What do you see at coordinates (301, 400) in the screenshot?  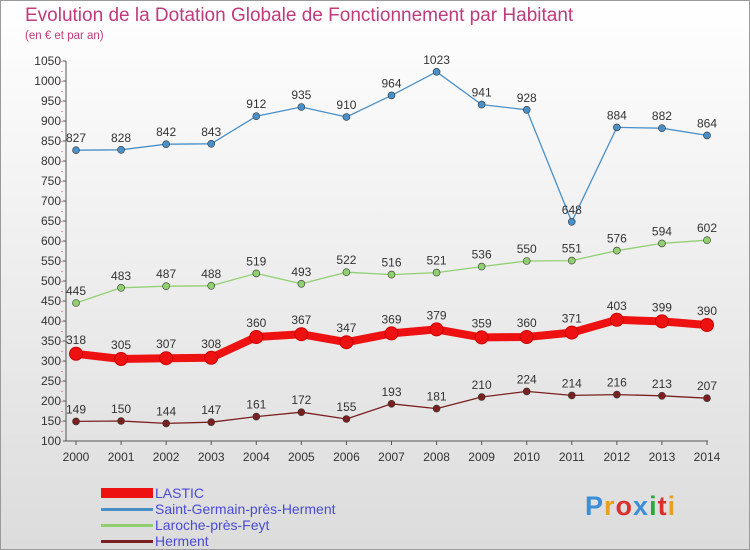 I see `data-label: 172` at bounding box center [301, 400].